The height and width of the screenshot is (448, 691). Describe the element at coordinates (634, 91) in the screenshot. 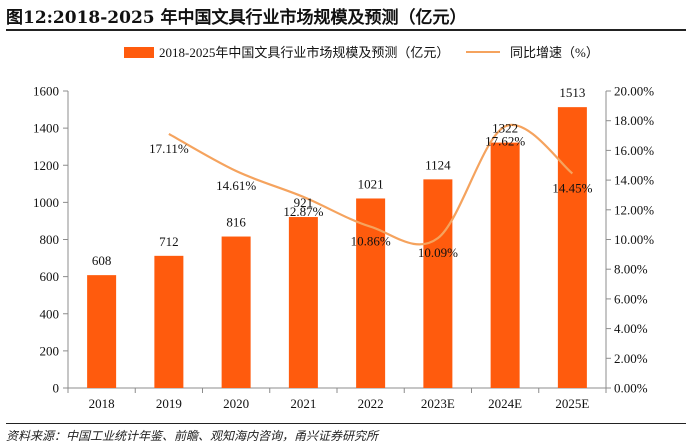

I see `y-right-tick-label: 20.00%` at that location.